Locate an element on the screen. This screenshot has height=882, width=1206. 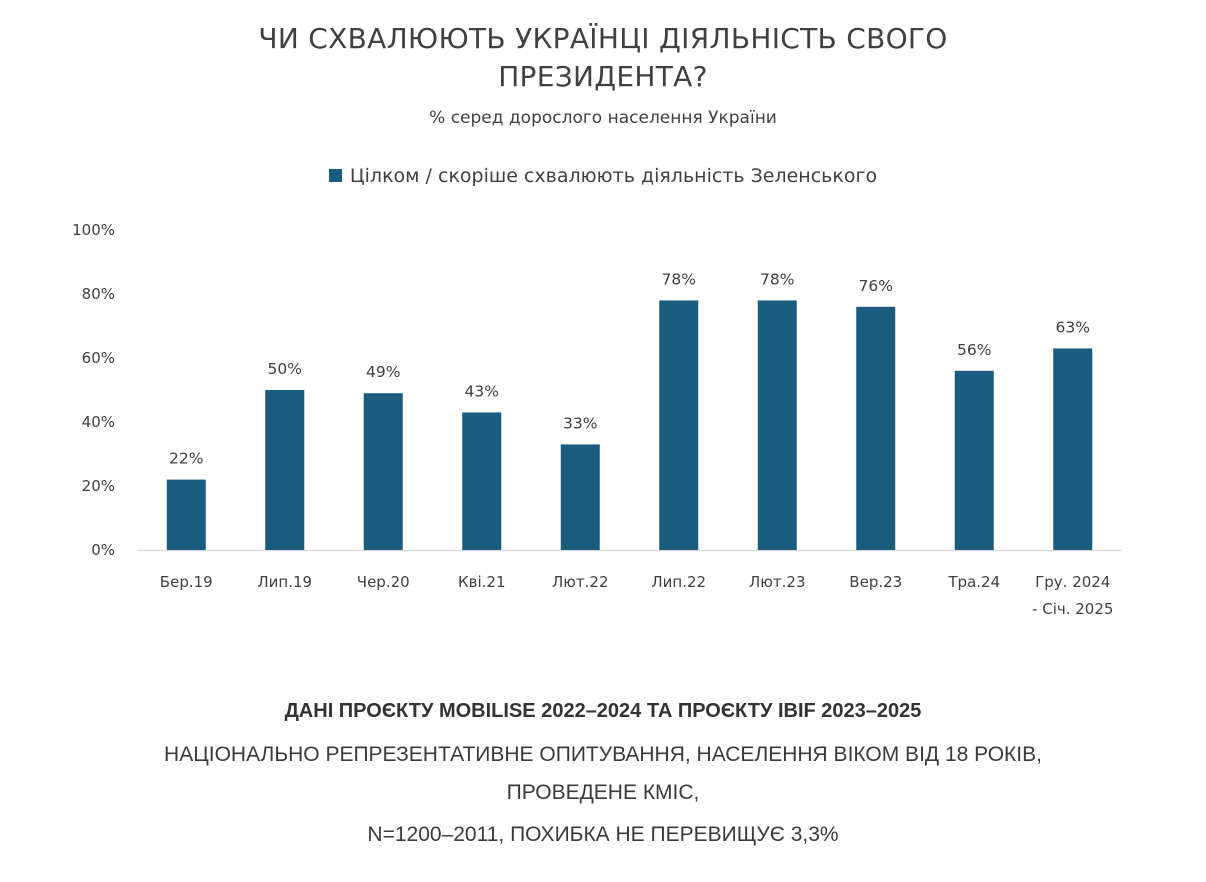
x-tick-label: Бер.19 is located at coordinates (186, 582).